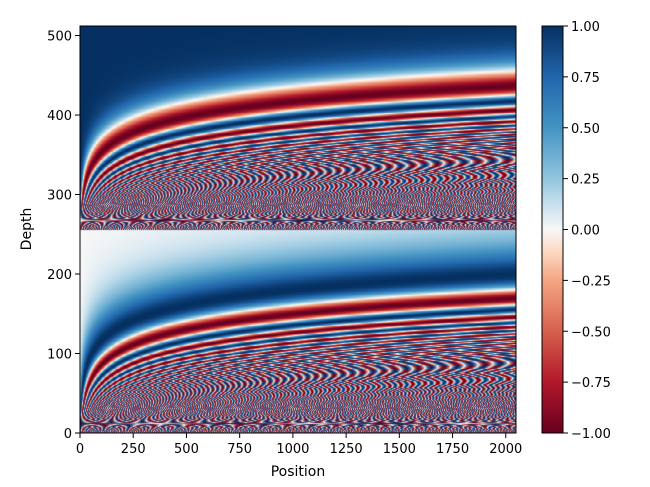  What do you see at coordinates (133, 449) in the screenshot?
I see `x-tick-label: 250` at bounding box center [133, 449].